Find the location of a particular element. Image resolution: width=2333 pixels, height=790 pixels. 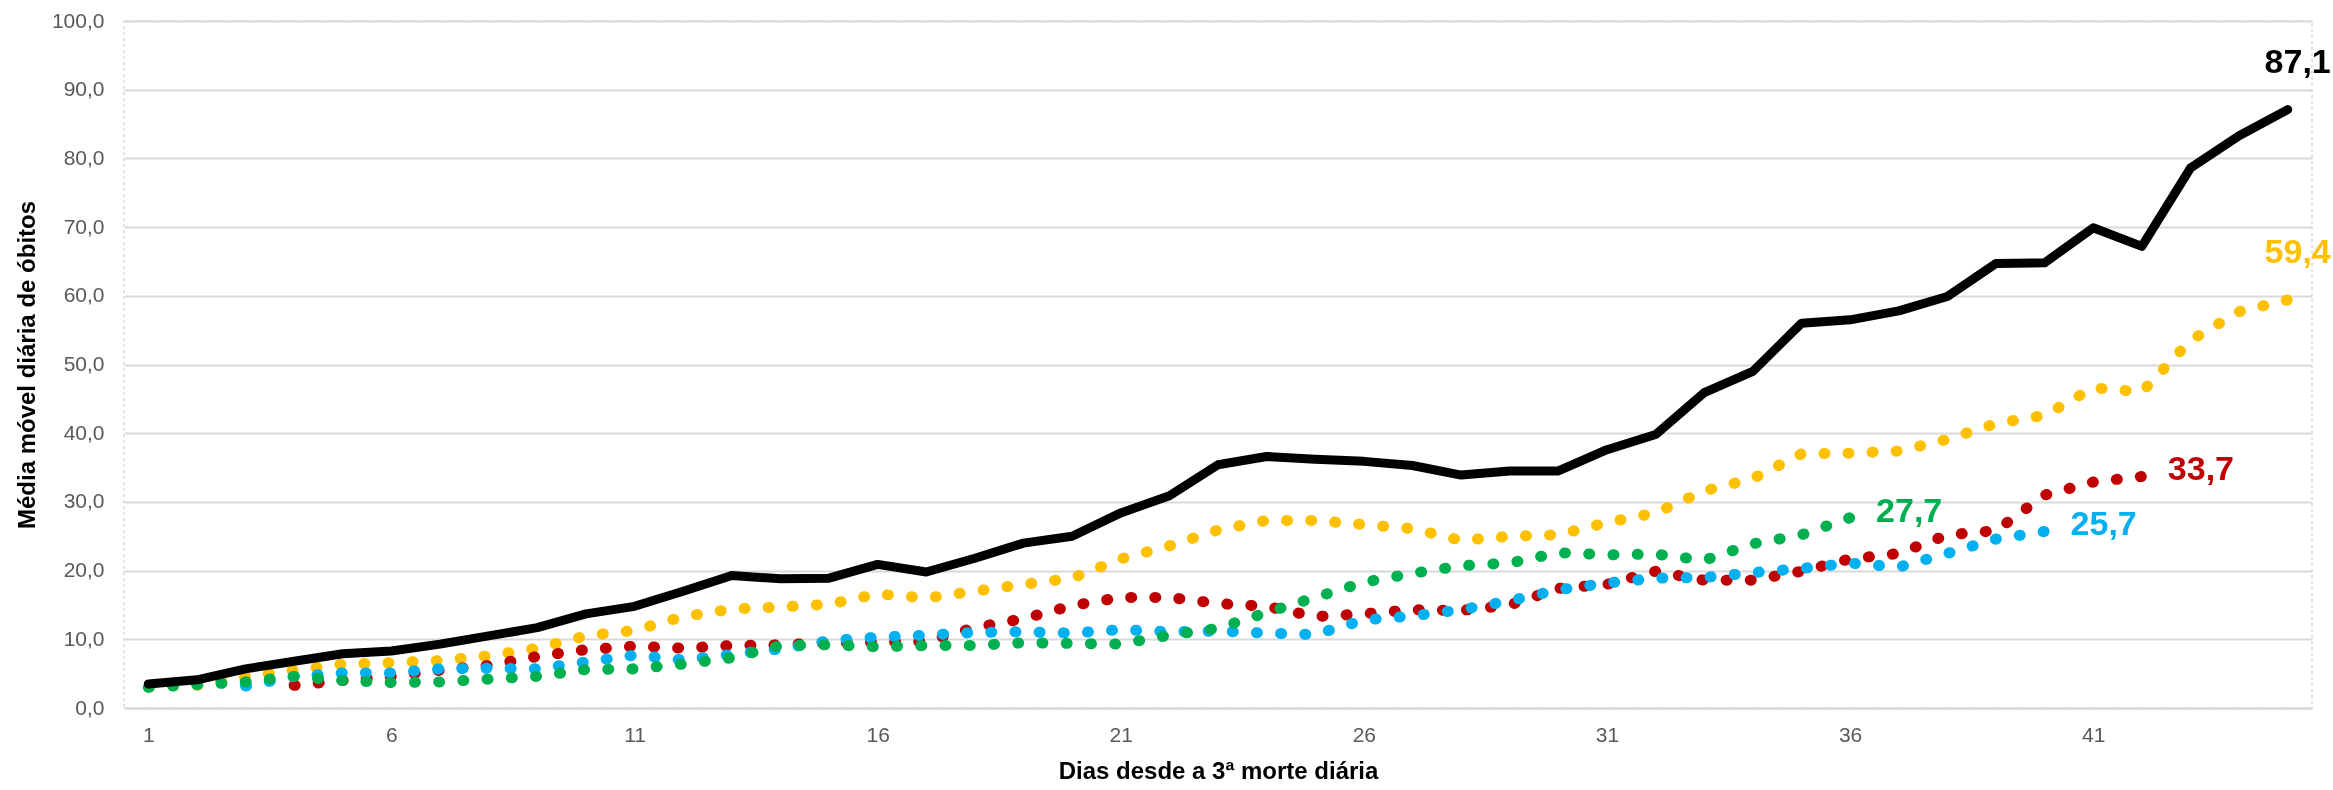

y-tick-label: 50,0 is located at coordinates (84, 363).